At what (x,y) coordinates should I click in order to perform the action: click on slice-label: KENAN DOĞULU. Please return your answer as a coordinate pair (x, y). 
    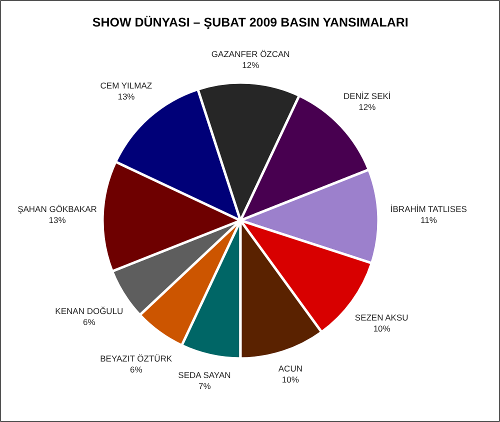
    Looking at the image, I should click on (89, 311).